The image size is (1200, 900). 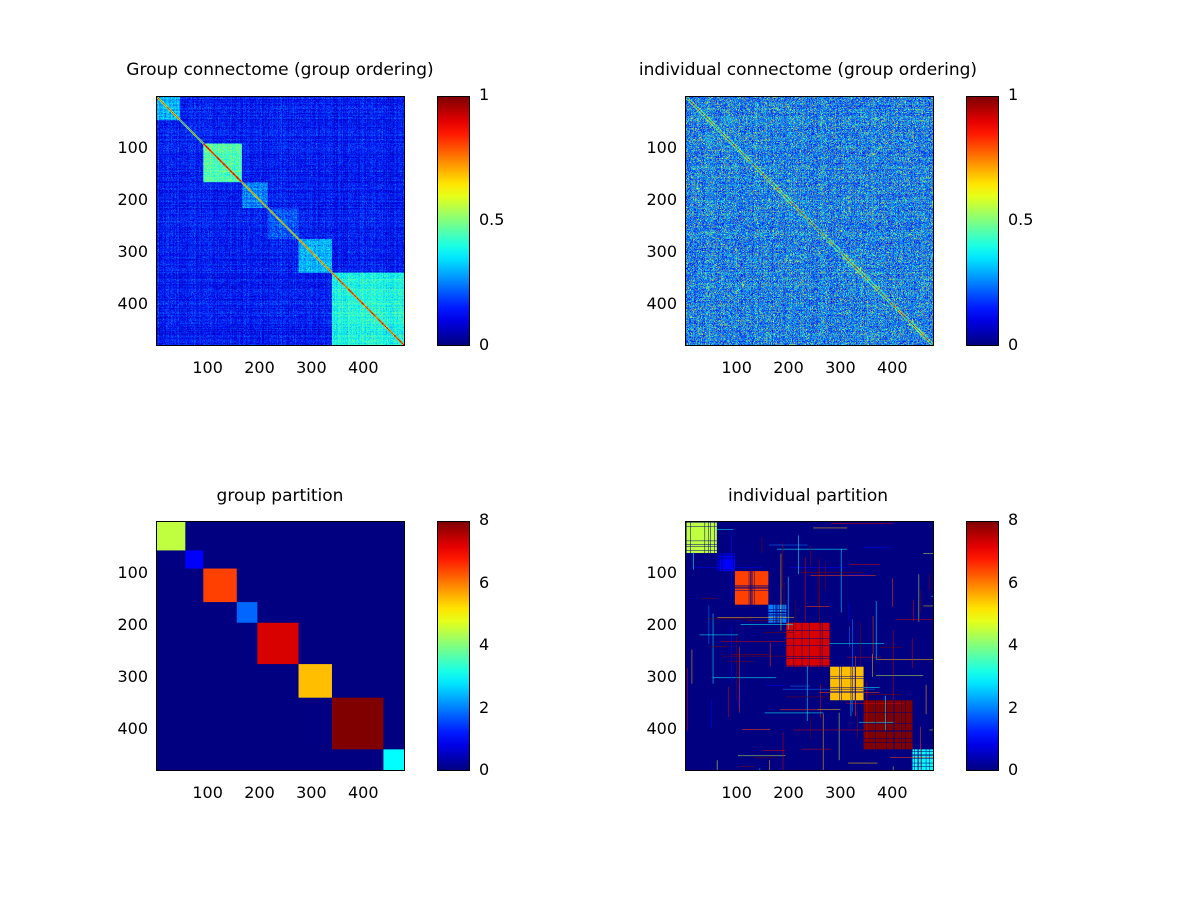 I want to click on panel-title: individual partition, so click(x=808, y=496).